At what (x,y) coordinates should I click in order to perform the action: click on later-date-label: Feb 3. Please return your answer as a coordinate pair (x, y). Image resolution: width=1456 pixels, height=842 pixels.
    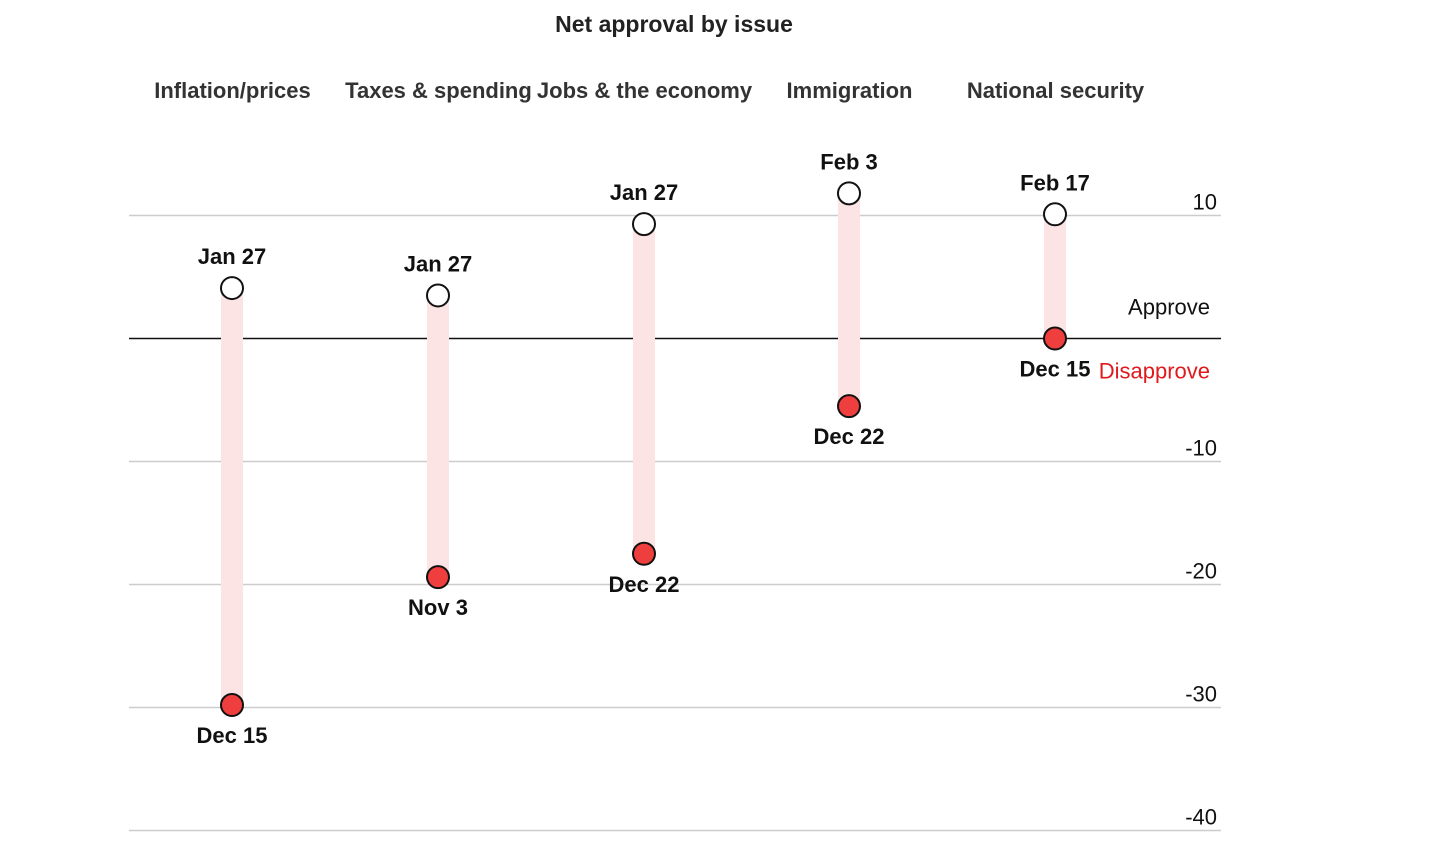
    Looking at the image, I should click on (848, 161).